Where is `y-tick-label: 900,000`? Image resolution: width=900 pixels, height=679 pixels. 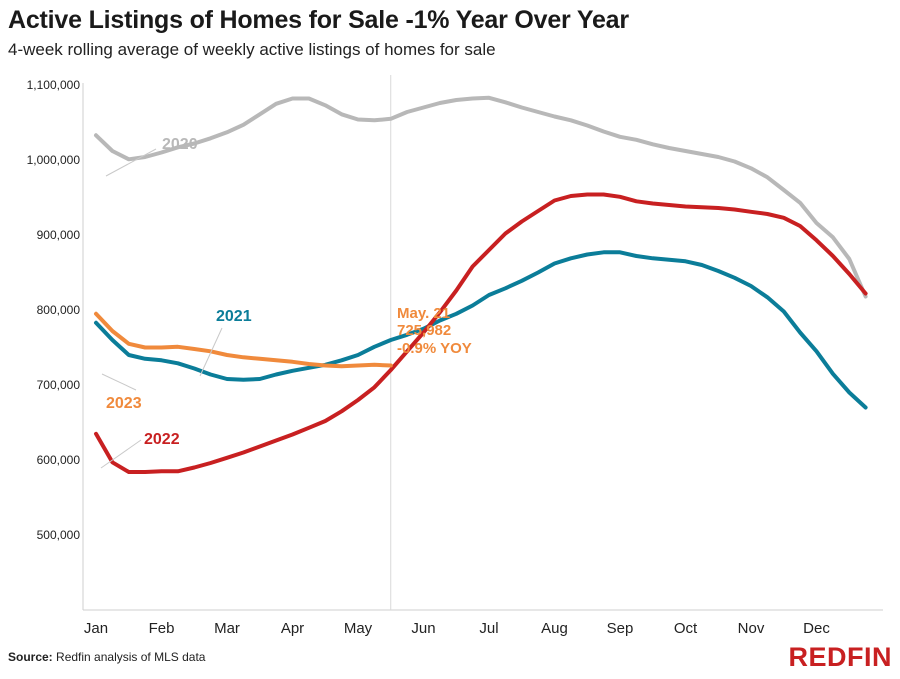
y-tick-label: 900,000 is located at coordinates (59, 235).